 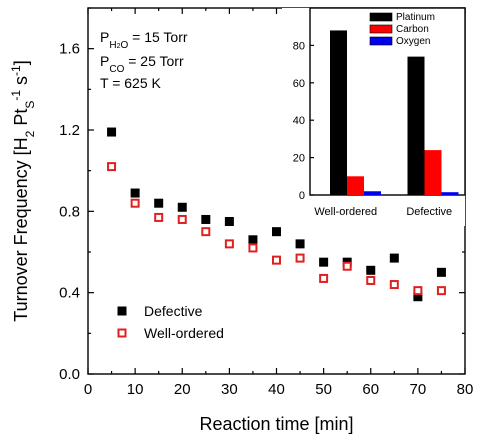 What do you see at coordinates (182, 389) in the screenshot?
I see `x-tick-label: 20` at bounding box center [182, 389].